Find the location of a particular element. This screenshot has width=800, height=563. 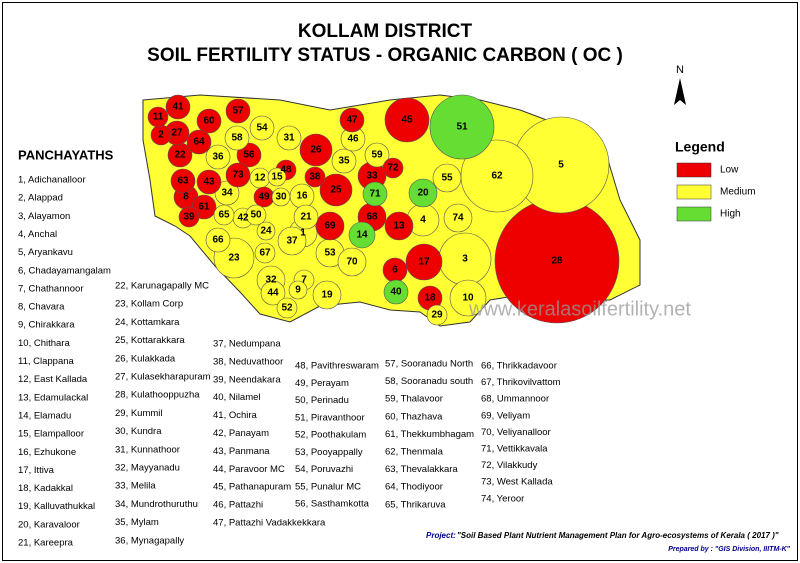

legend-label: Low is located at coordinates (729, 170).